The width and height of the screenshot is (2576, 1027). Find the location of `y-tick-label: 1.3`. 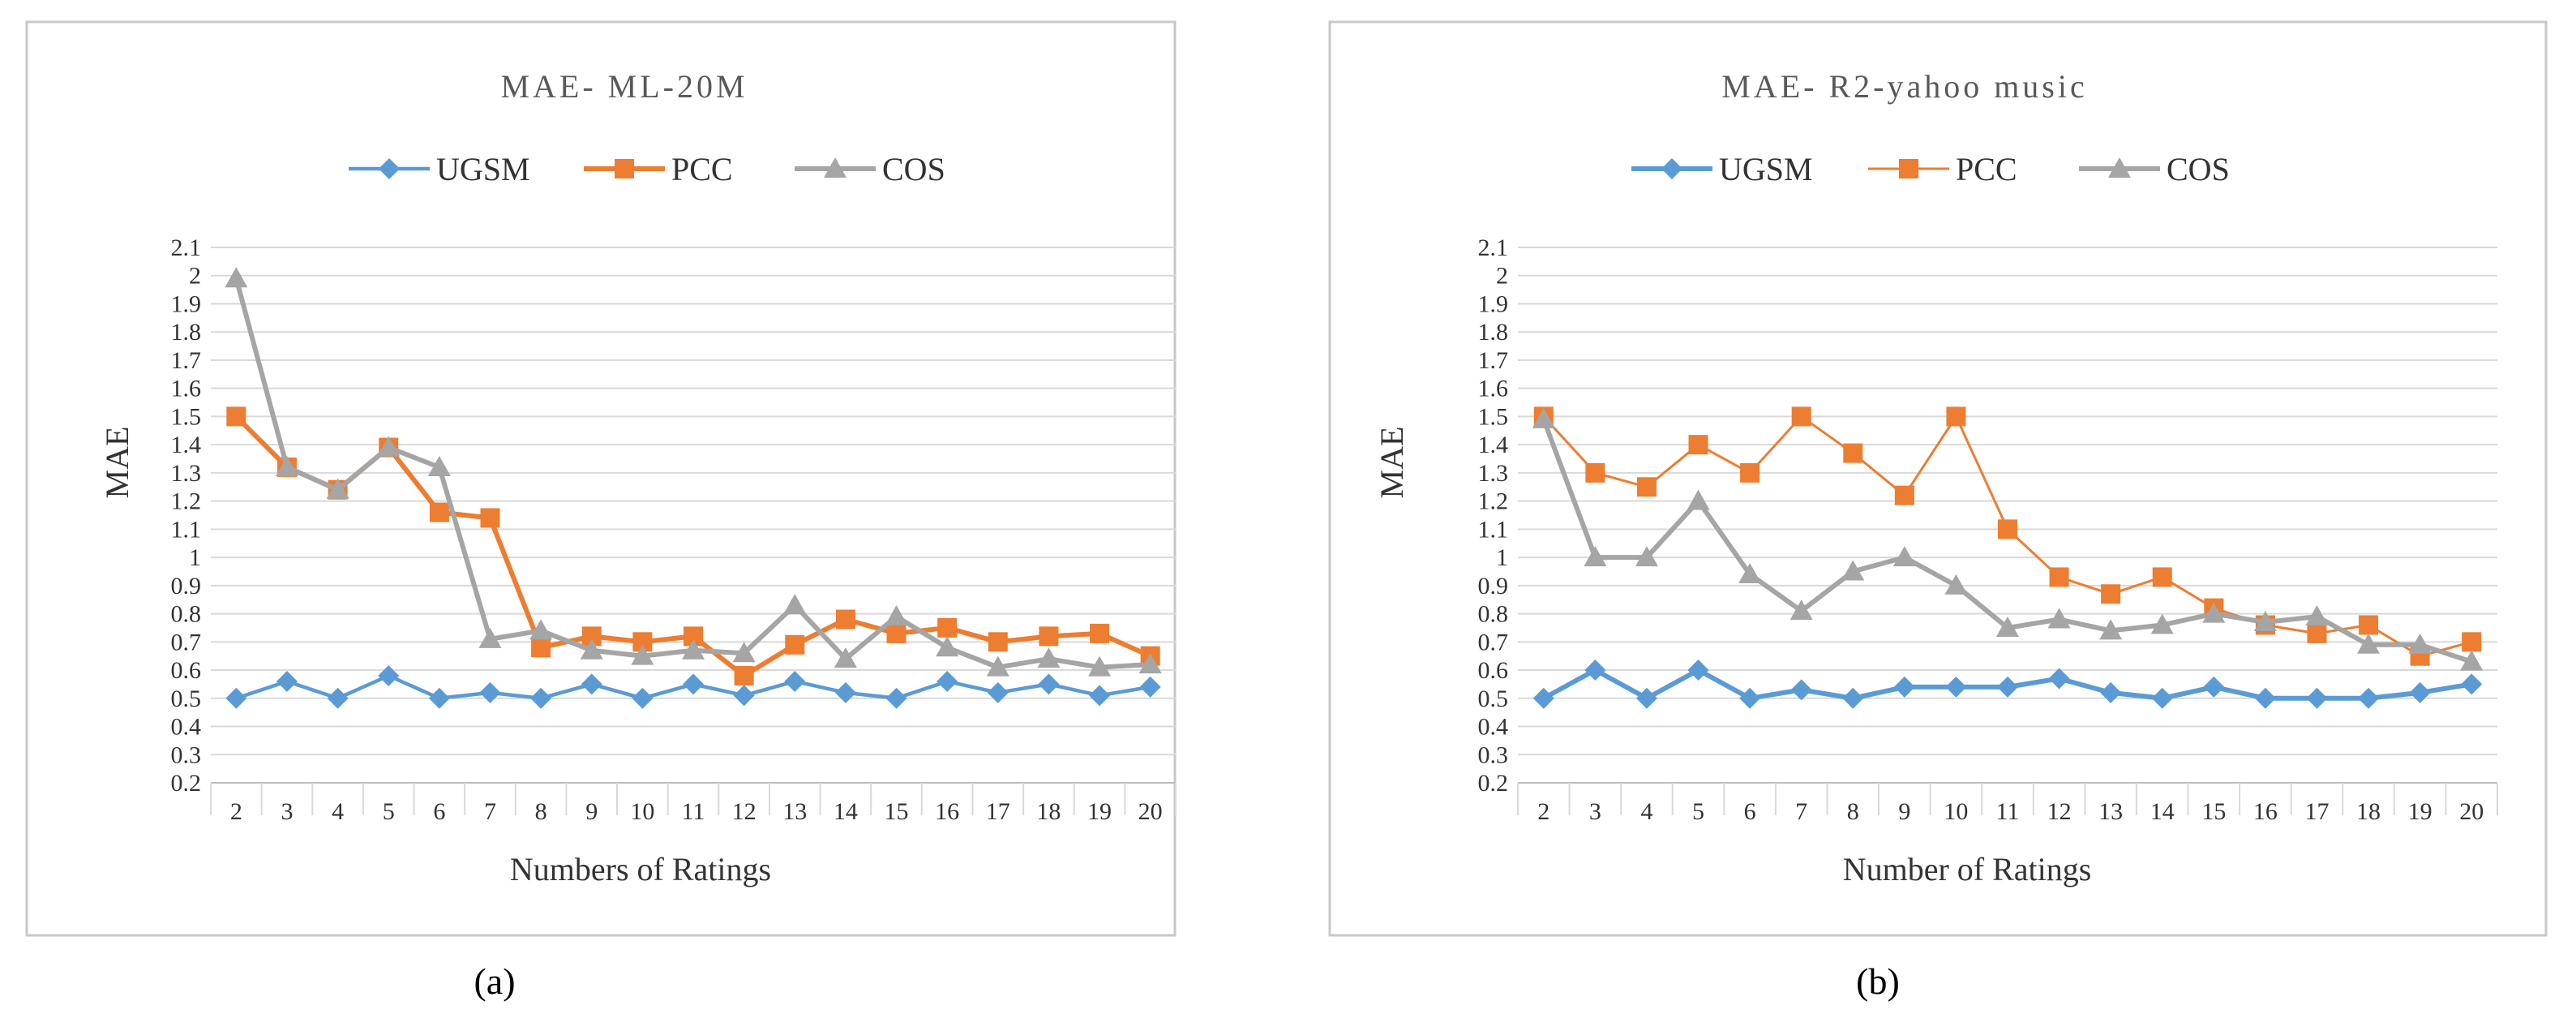

y-tick-label: 1.3 is located at coordinates (186, 473).